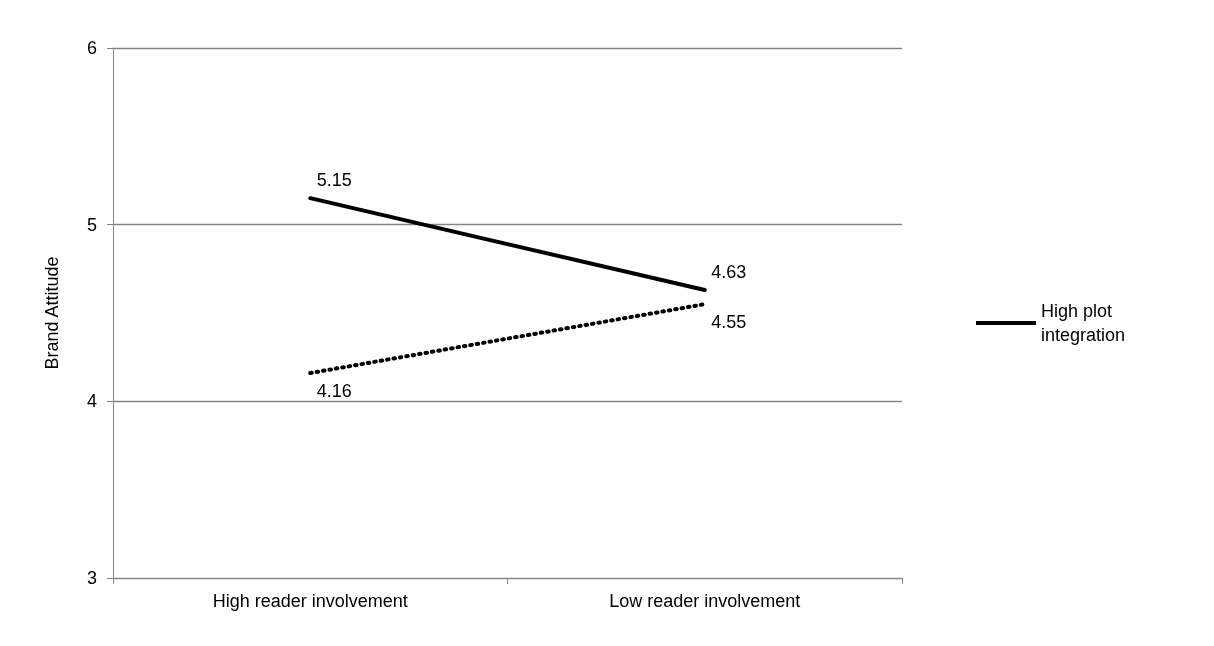  Describe the element at coordinates (91, 224) in the screenshot. I see `y-tick-label: 5` at that location.